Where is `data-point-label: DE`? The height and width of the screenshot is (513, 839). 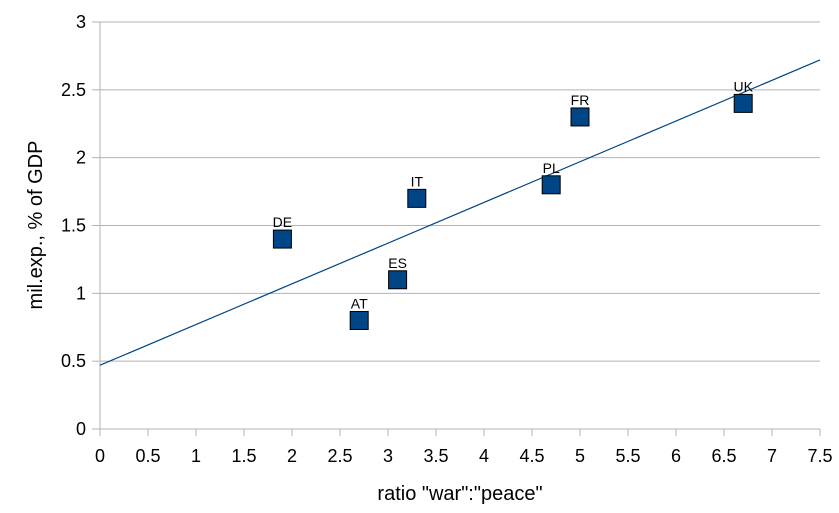 data-point-label: DE is located at coordinates (282, 222).